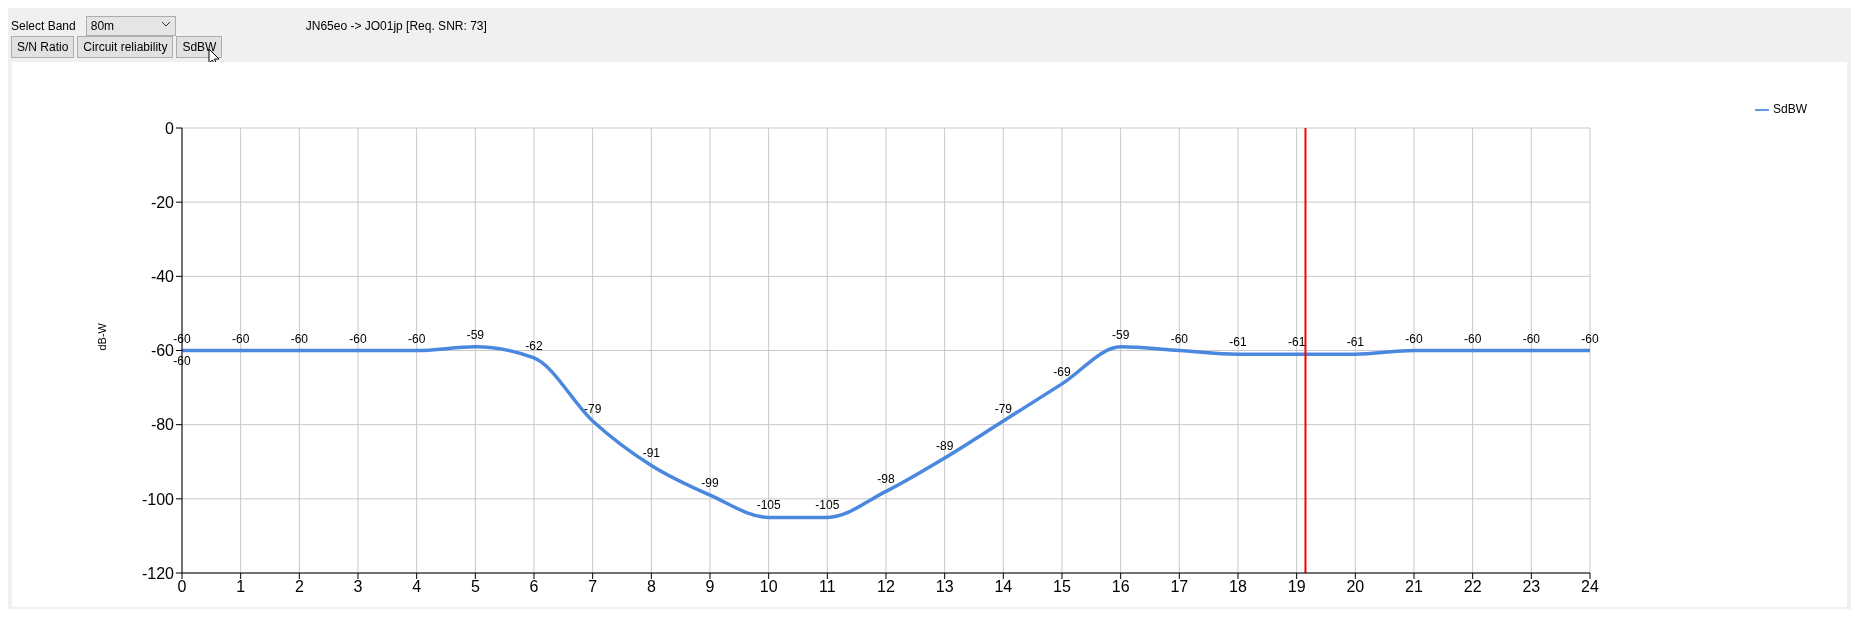  Describe the element at coordinates (182, 587) in the screenshot. I see `x-tick-label: 0` at that location.